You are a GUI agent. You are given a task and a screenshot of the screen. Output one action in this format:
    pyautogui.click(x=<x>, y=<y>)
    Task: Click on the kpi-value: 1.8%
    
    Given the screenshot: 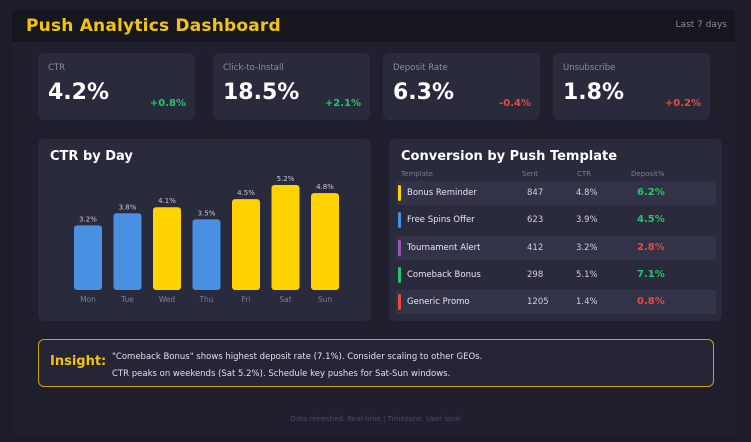 What is the action you would take?
    pyautogui.click(x=594, y=92)
    